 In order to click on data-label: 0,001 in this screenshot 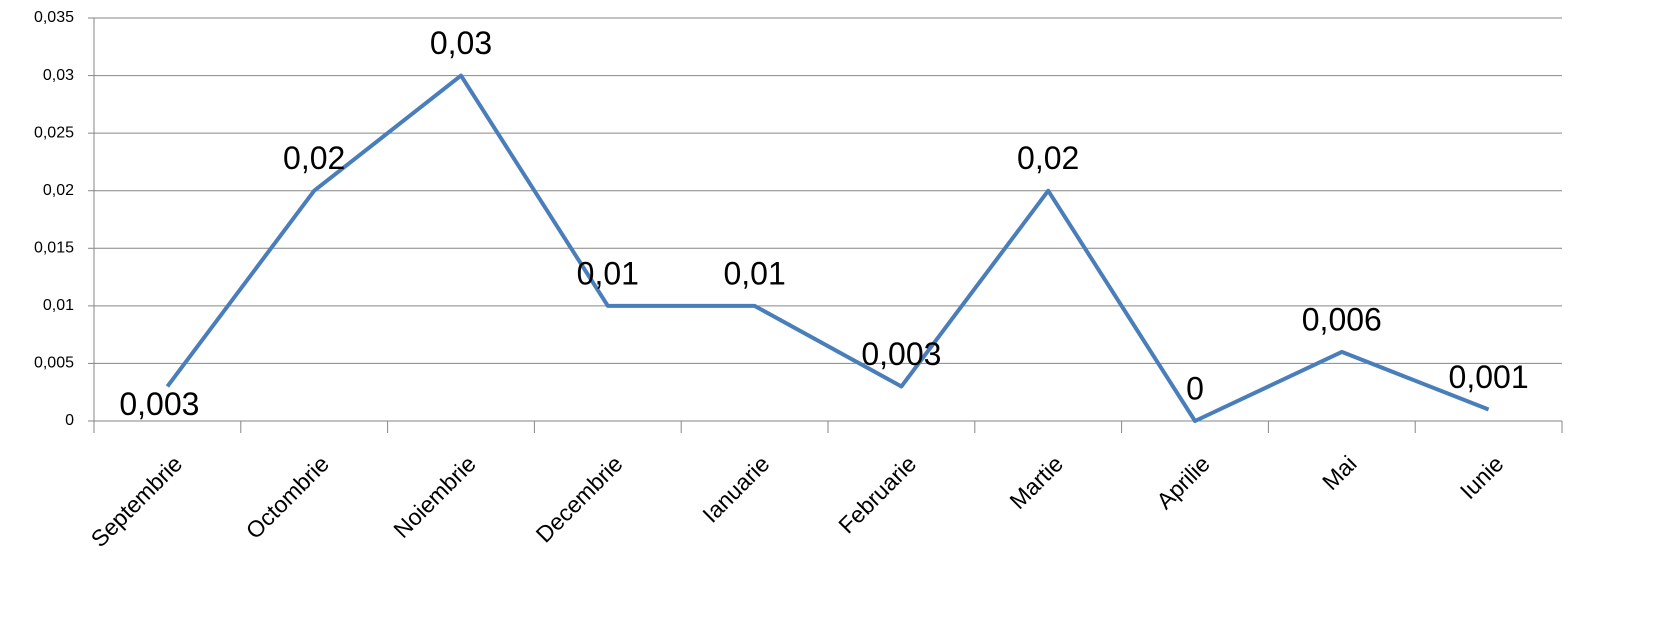, I will do `click(1489, 377)`.